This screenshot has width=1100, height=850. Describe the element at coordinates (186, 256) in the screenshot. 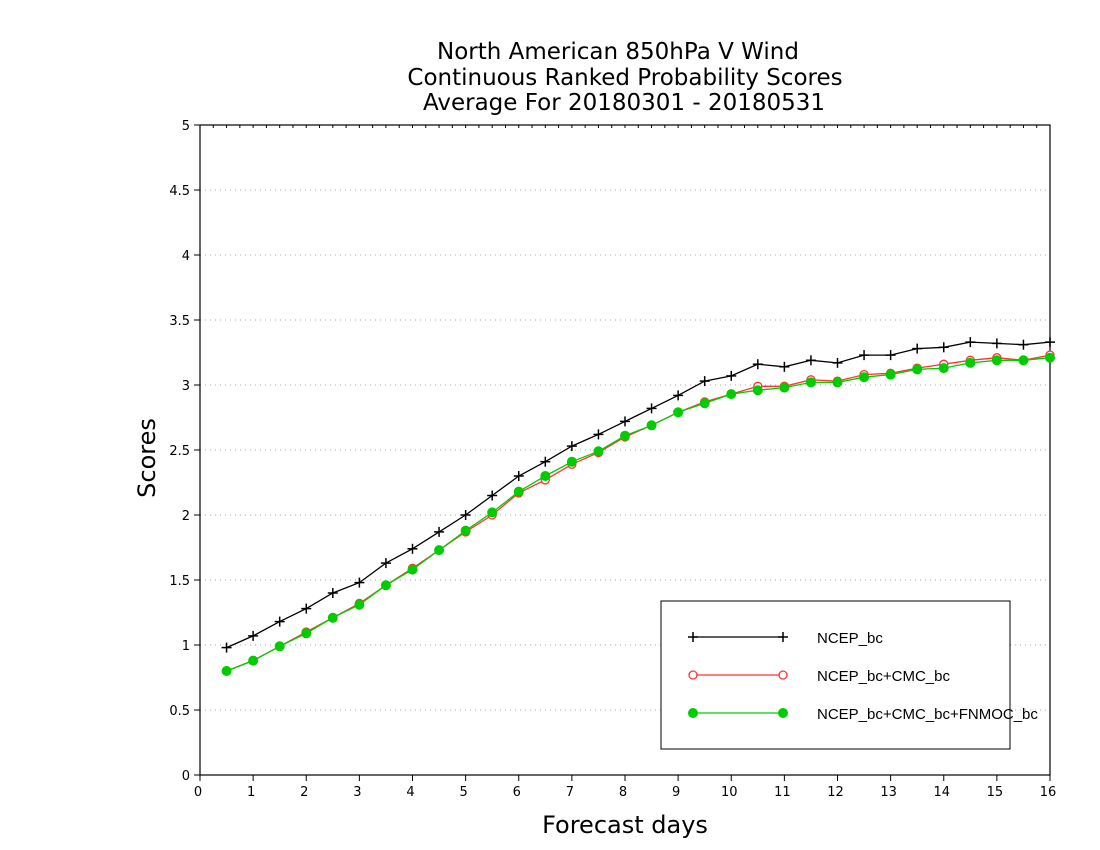

I see `y-tick-label: 4` at that location.